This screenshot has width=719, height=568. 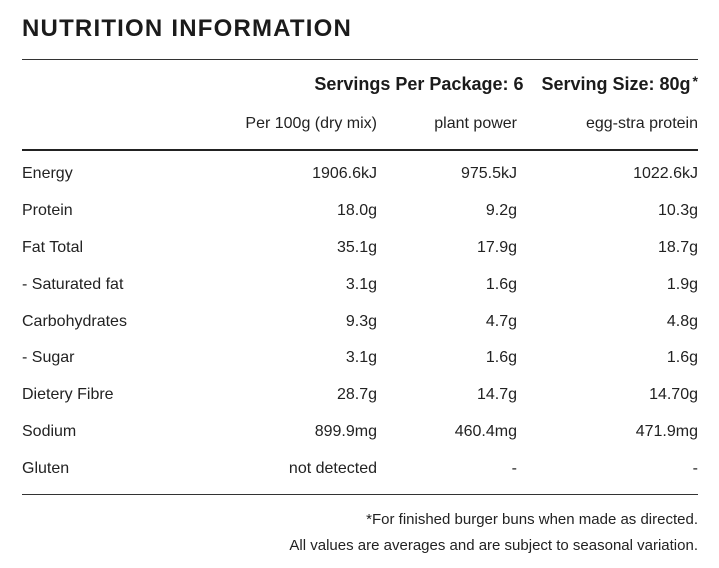 What do you see at coordinates (419, 84) in the screenshot?
I see `servings-per-package: Servings Per Package: 6` at bounding box center [419, 84].